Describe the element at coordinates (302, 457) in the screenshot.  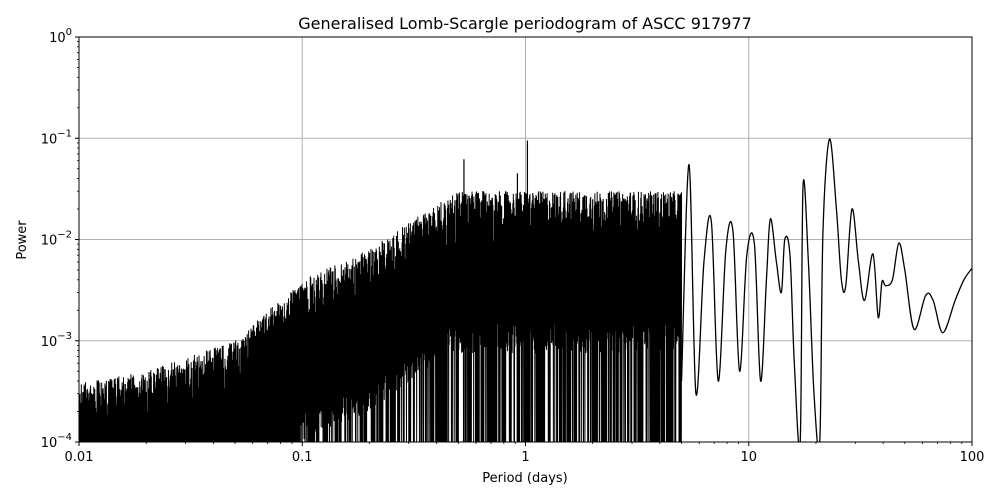
I see `x-tick-label: 0.1` at that location.